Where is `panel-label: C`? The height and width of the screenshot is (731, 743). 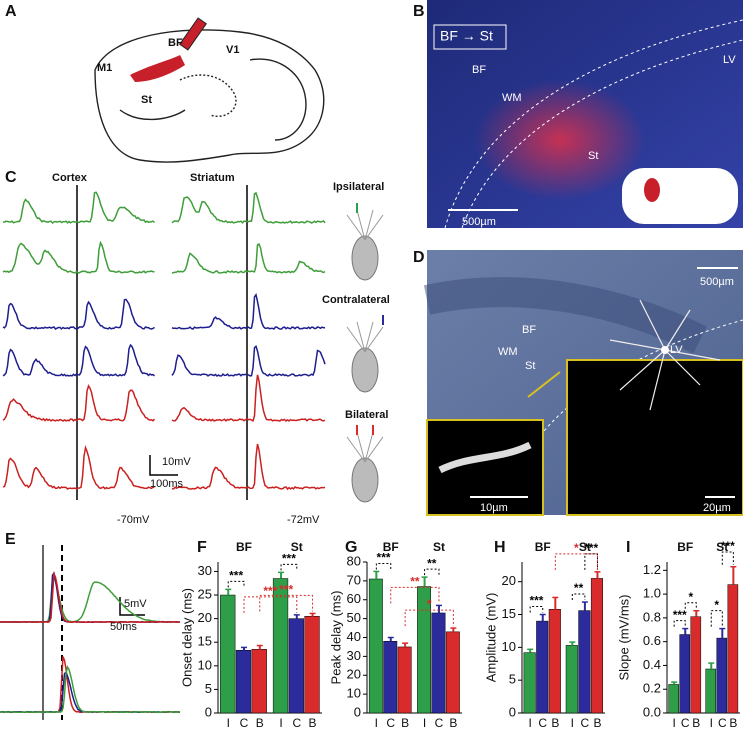
panel-label: C is located at coordinates (11, 177).